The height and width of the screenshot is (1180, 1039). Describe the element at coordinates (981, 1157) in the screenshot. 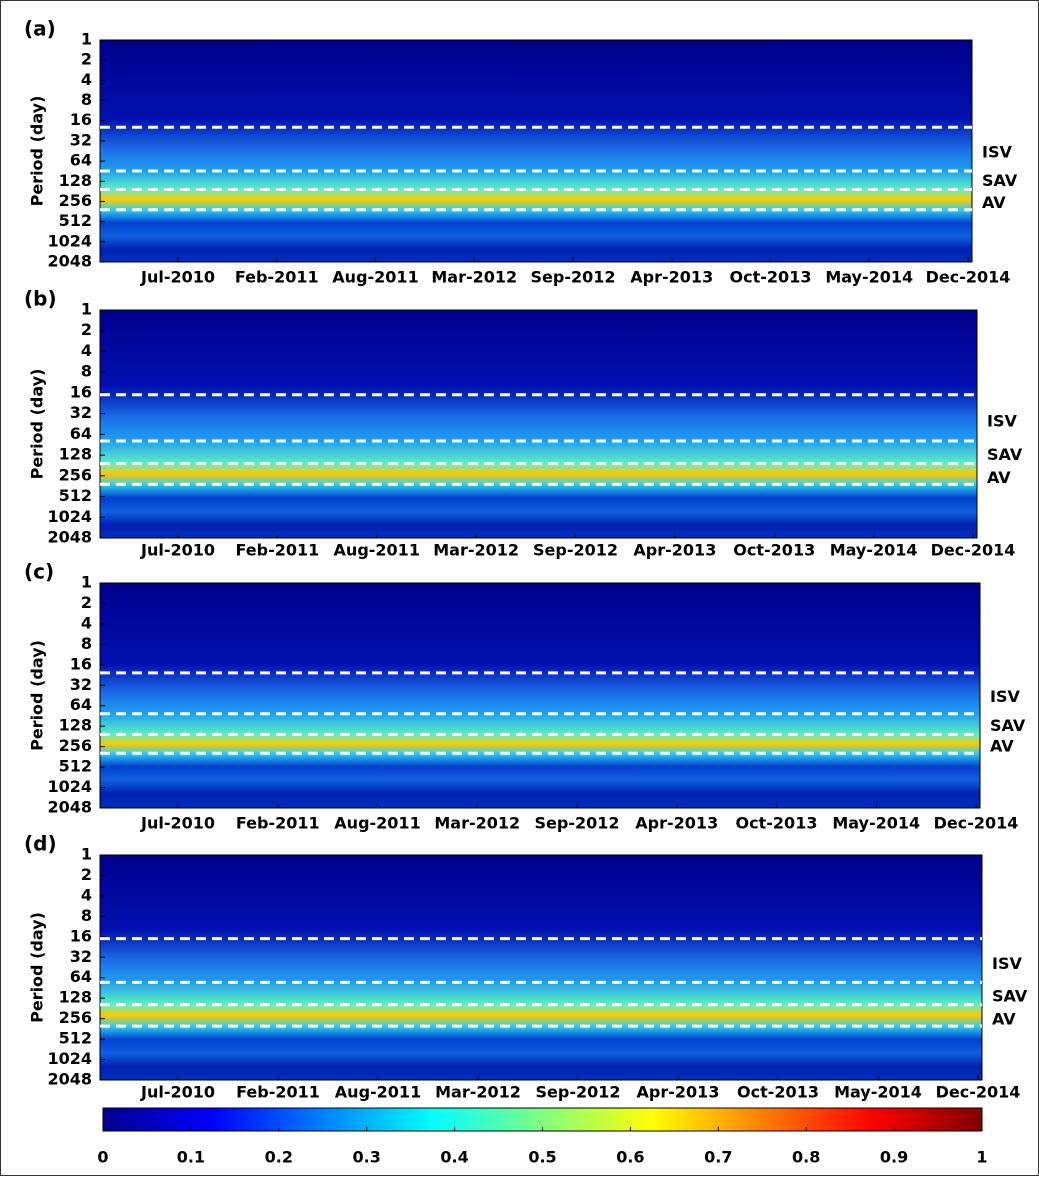

I see `colorbar-tick-label: 1` at that location.